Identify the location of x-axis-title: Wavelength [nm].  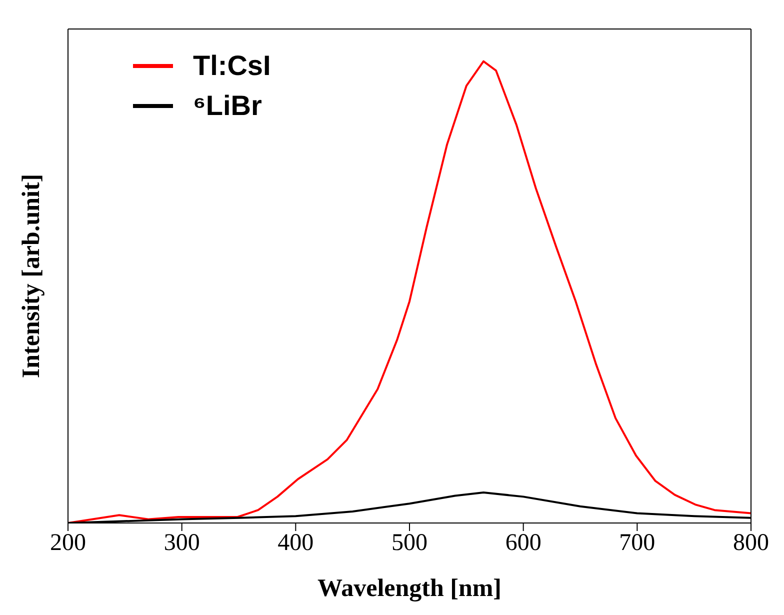
(409, 588).